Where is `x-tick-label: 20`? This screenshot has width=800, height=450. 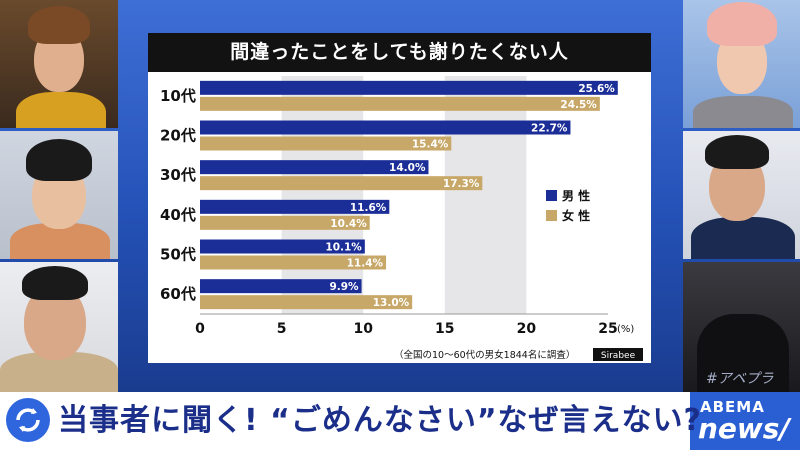
x-tick-label: 20 is located at coordinates (527, 329).